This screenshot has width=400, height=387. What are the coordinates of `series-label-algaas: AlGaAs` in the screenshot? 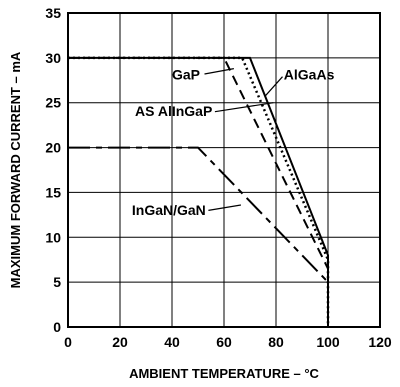 It's located at (309, 74).